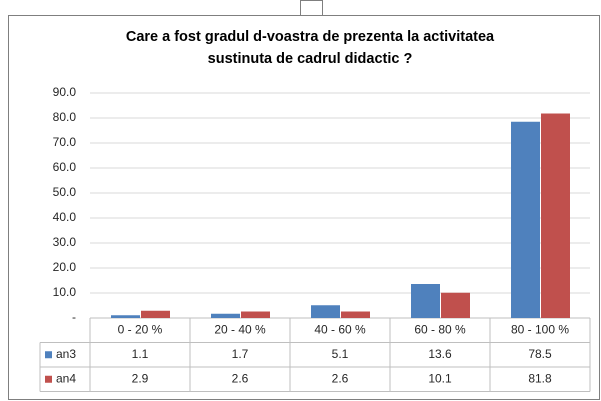 The width and height of the screenshot is (601, 401). What do you see at coordinates (240, 329) in the screenshot?
I see `x-tick-label: 20 - 40 %` at bounding box center [240, 329].